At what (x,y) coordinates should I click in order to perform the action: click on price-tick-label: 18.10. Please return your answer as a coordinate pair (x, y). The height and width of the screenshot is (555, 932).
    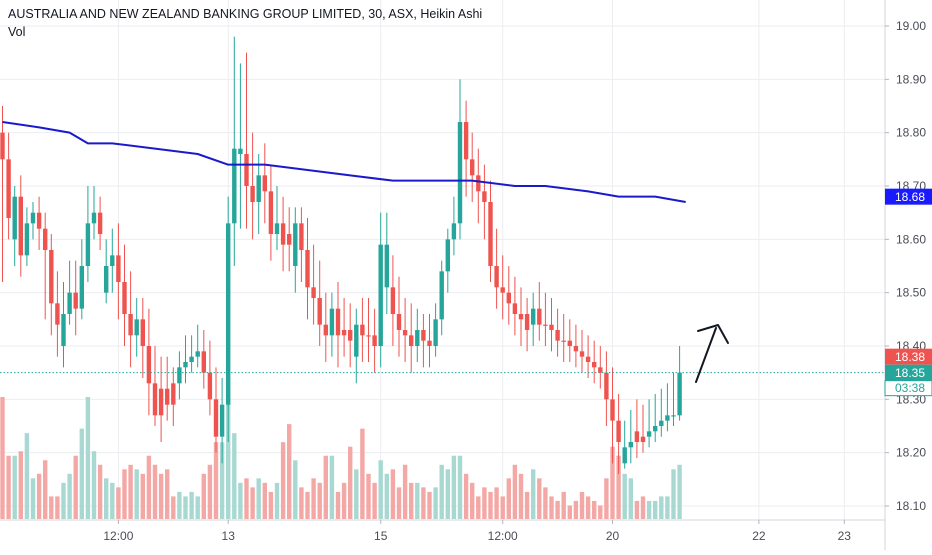
    Looking at the image, I should click on (911, 506).